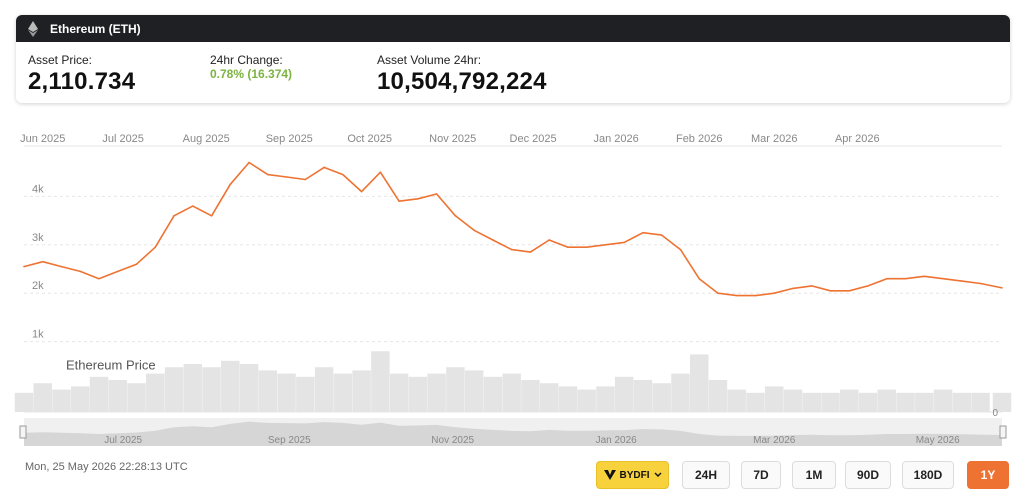  Describe the element at coordinates (82, 81) in the screenshot. I see `price-value: 2,110.734` at that location.